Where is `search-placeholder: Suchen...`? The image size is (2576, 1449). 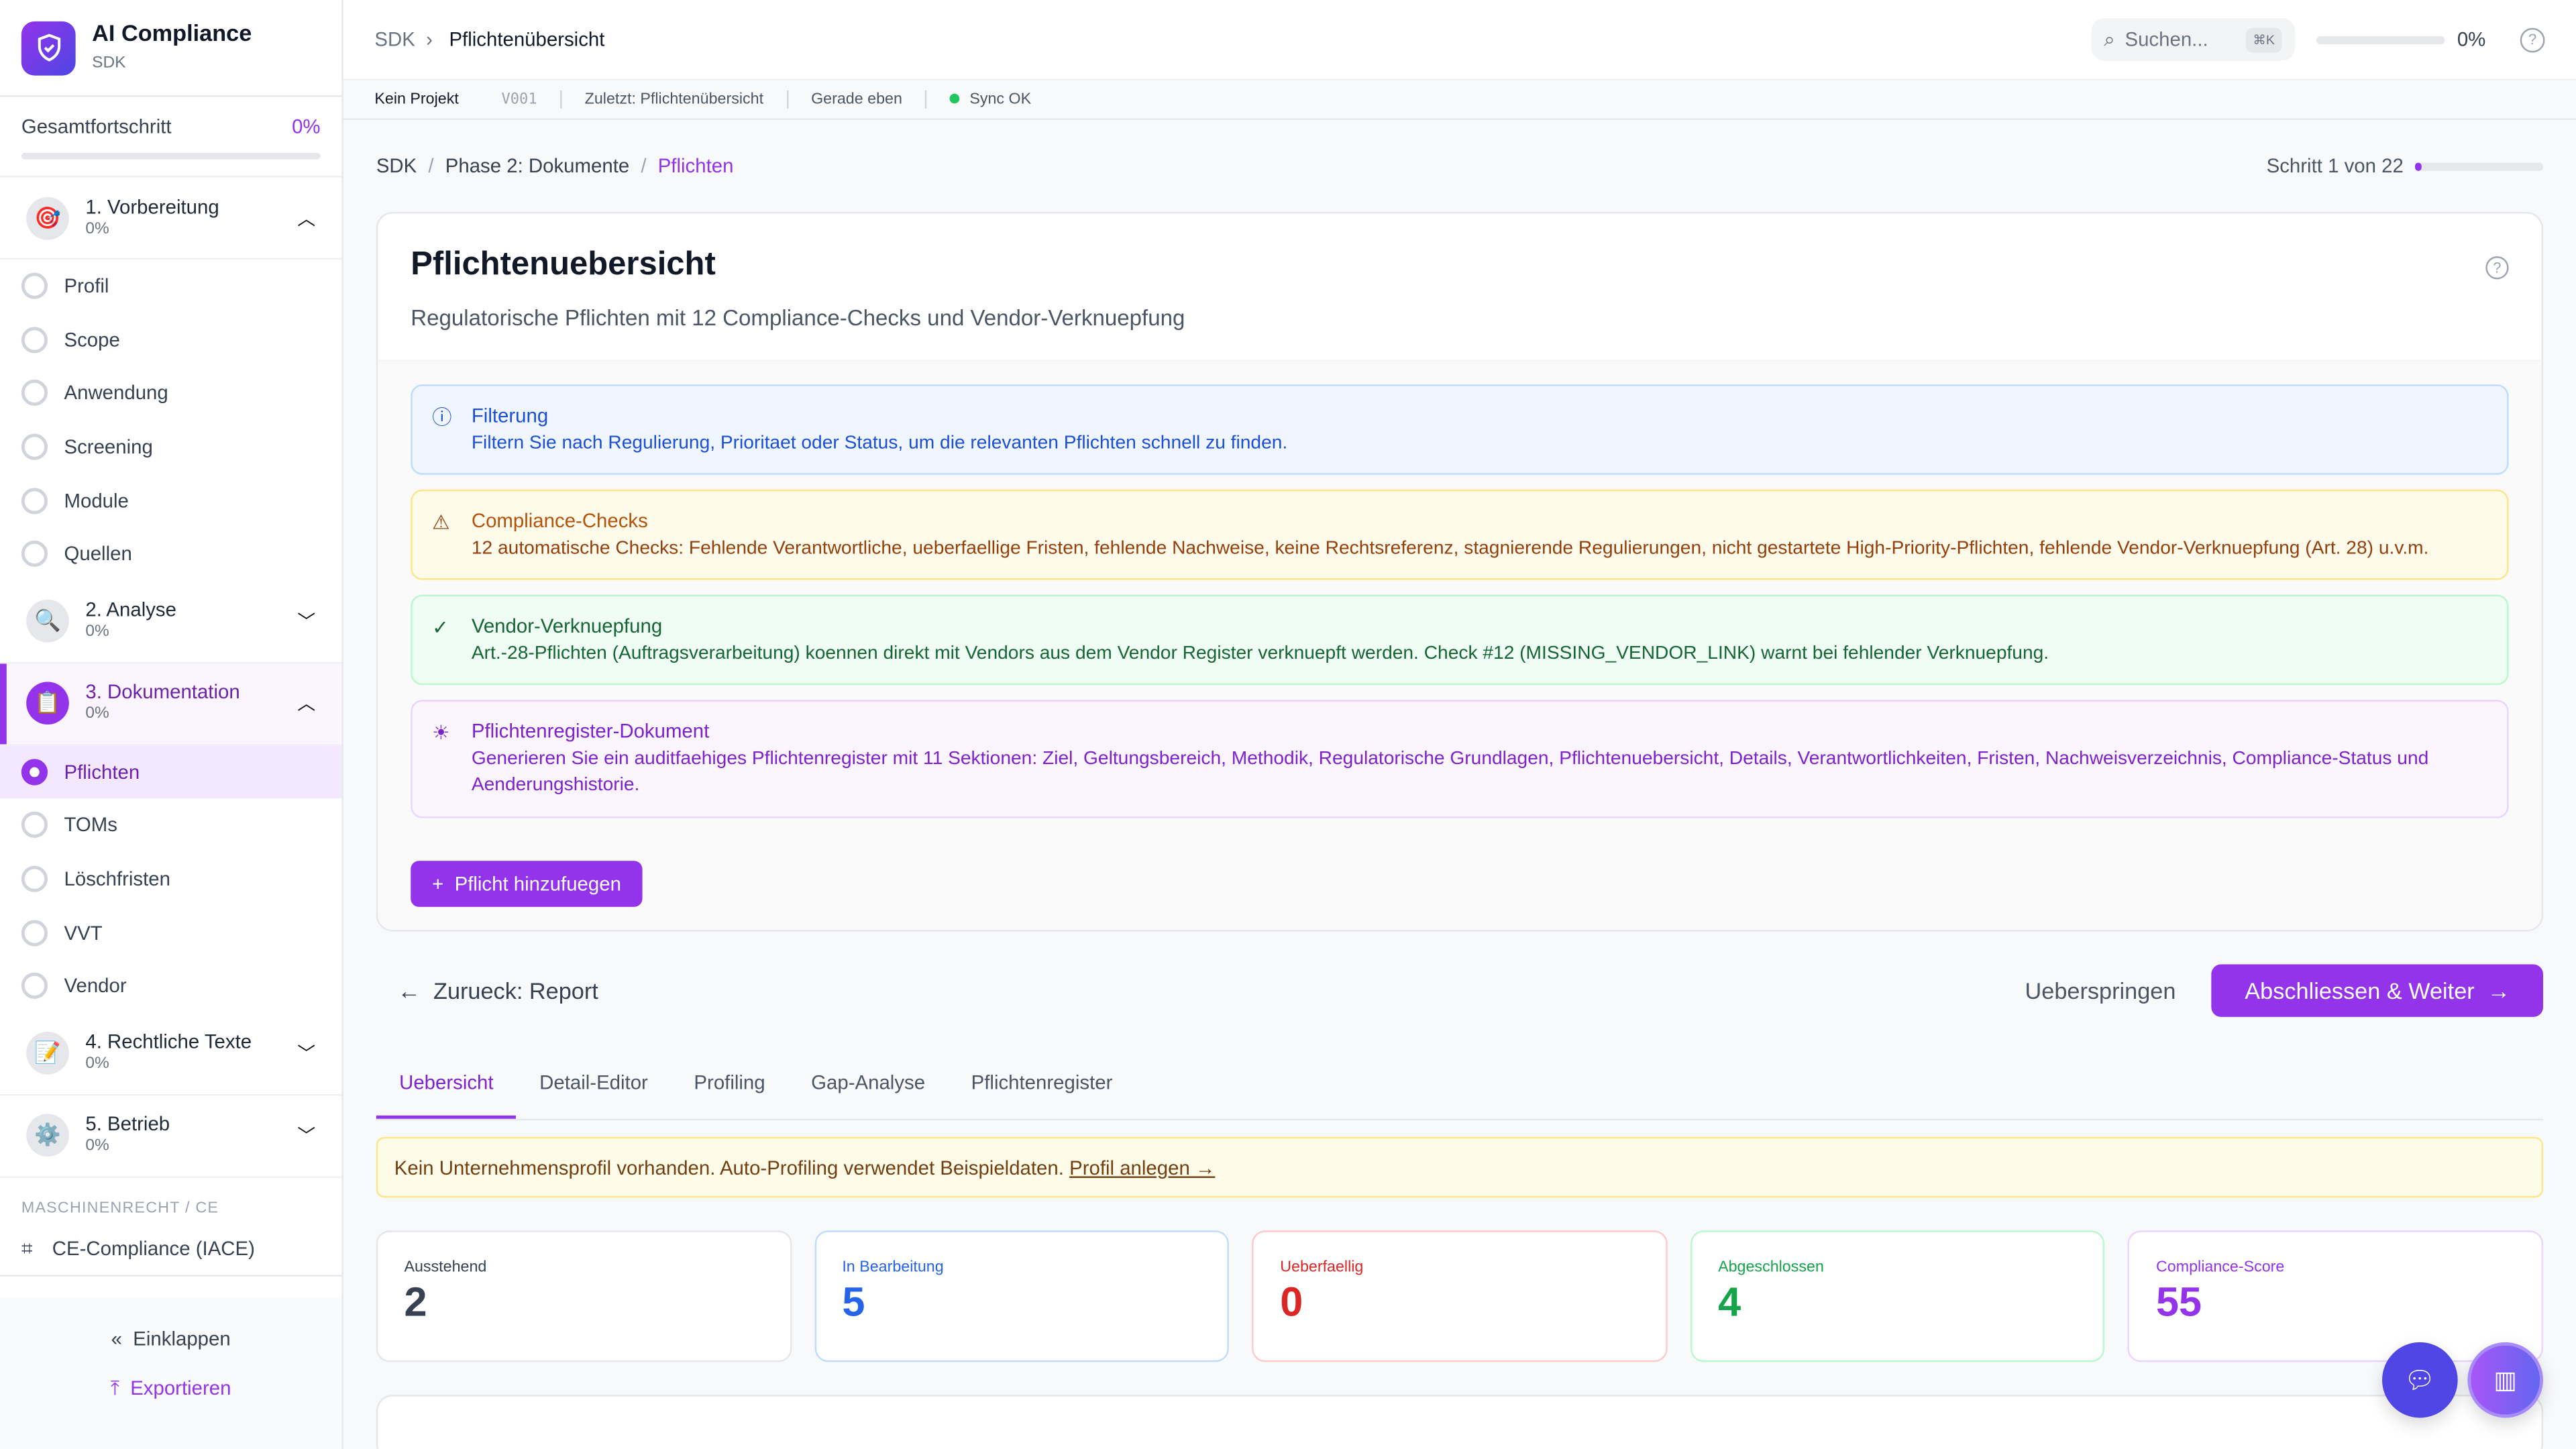
search-placeholder: Suchen... is located at coordinates (2166, 39).